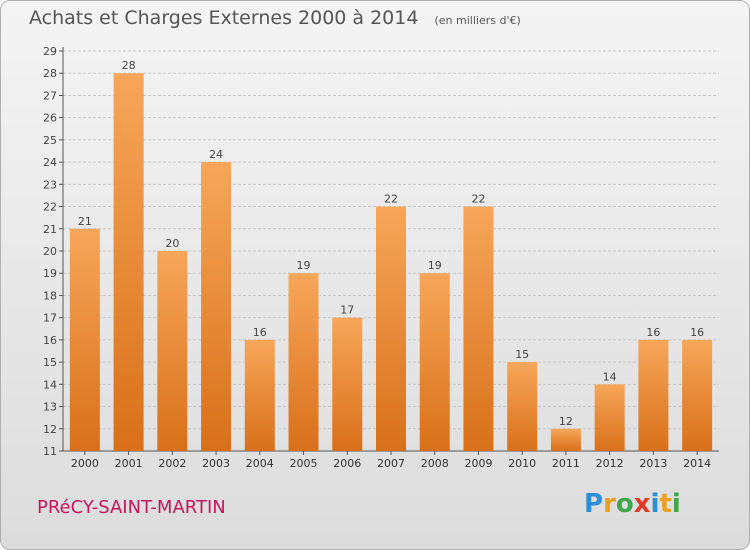 This screenshot has height=550, width=750. What do you see at coordinates (435, 463) in the screenshot?
I see `x-tick-label: 2008` at bounding box center [435, 463].